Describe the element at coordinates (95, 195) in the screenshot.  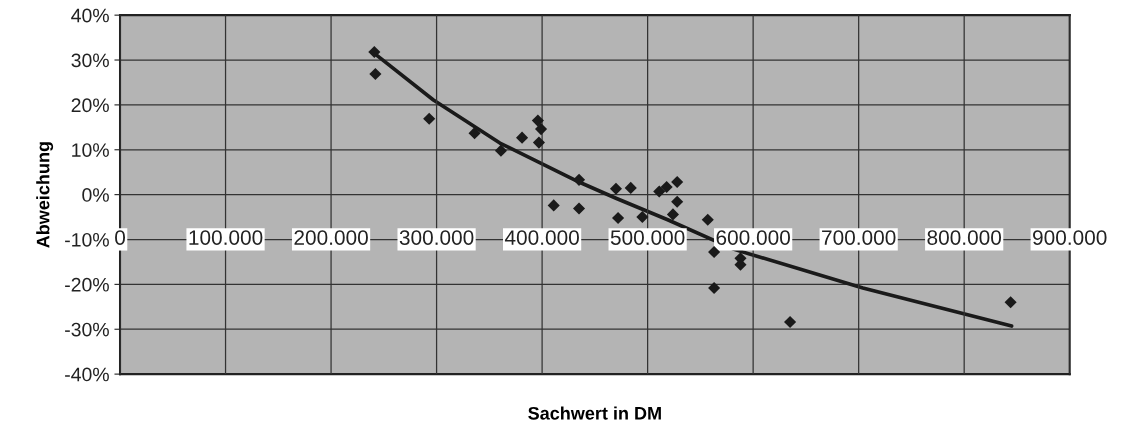
I see `y-tick-label: 0%` at that location.